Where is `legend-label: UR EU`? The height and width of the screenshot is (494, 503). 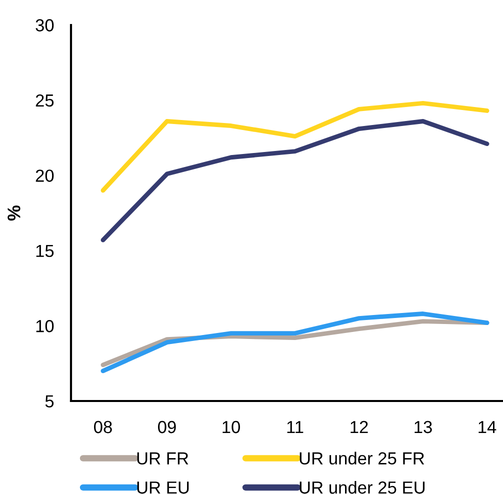
legend-label: UR EU is located at coordinates (163, 488).